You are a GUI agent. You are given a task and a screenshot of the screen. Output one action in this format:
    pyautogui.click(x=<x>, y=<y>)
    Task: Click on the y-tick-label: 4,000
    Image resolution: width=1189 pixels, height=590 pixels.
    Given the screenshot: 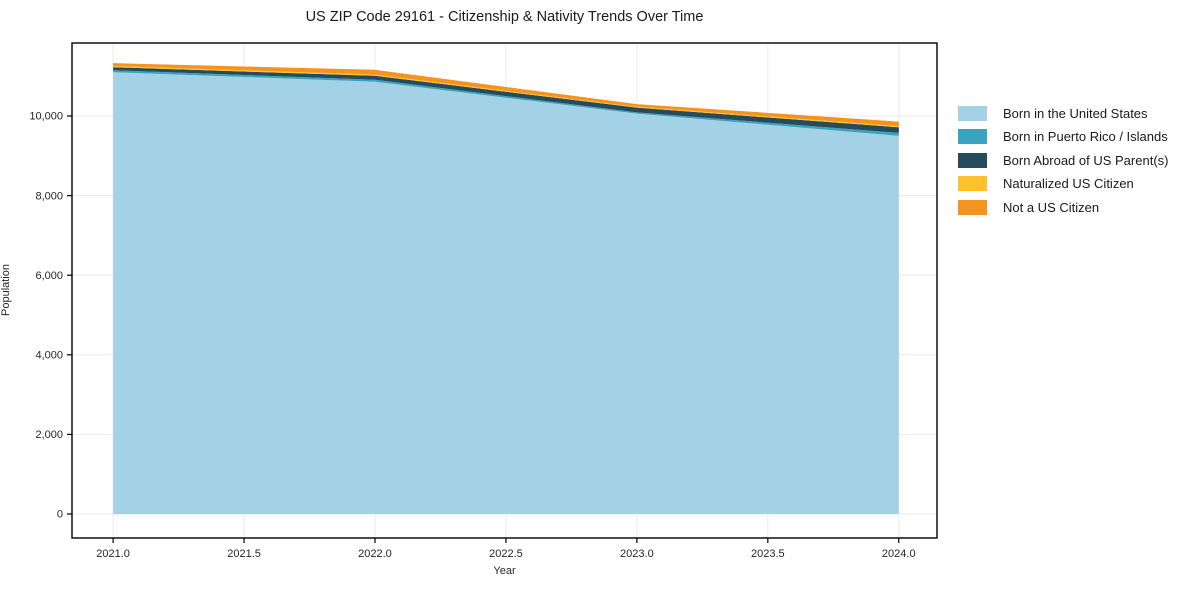 What is the action you would take?
    pyautogui.click(x=49, y=356)
    